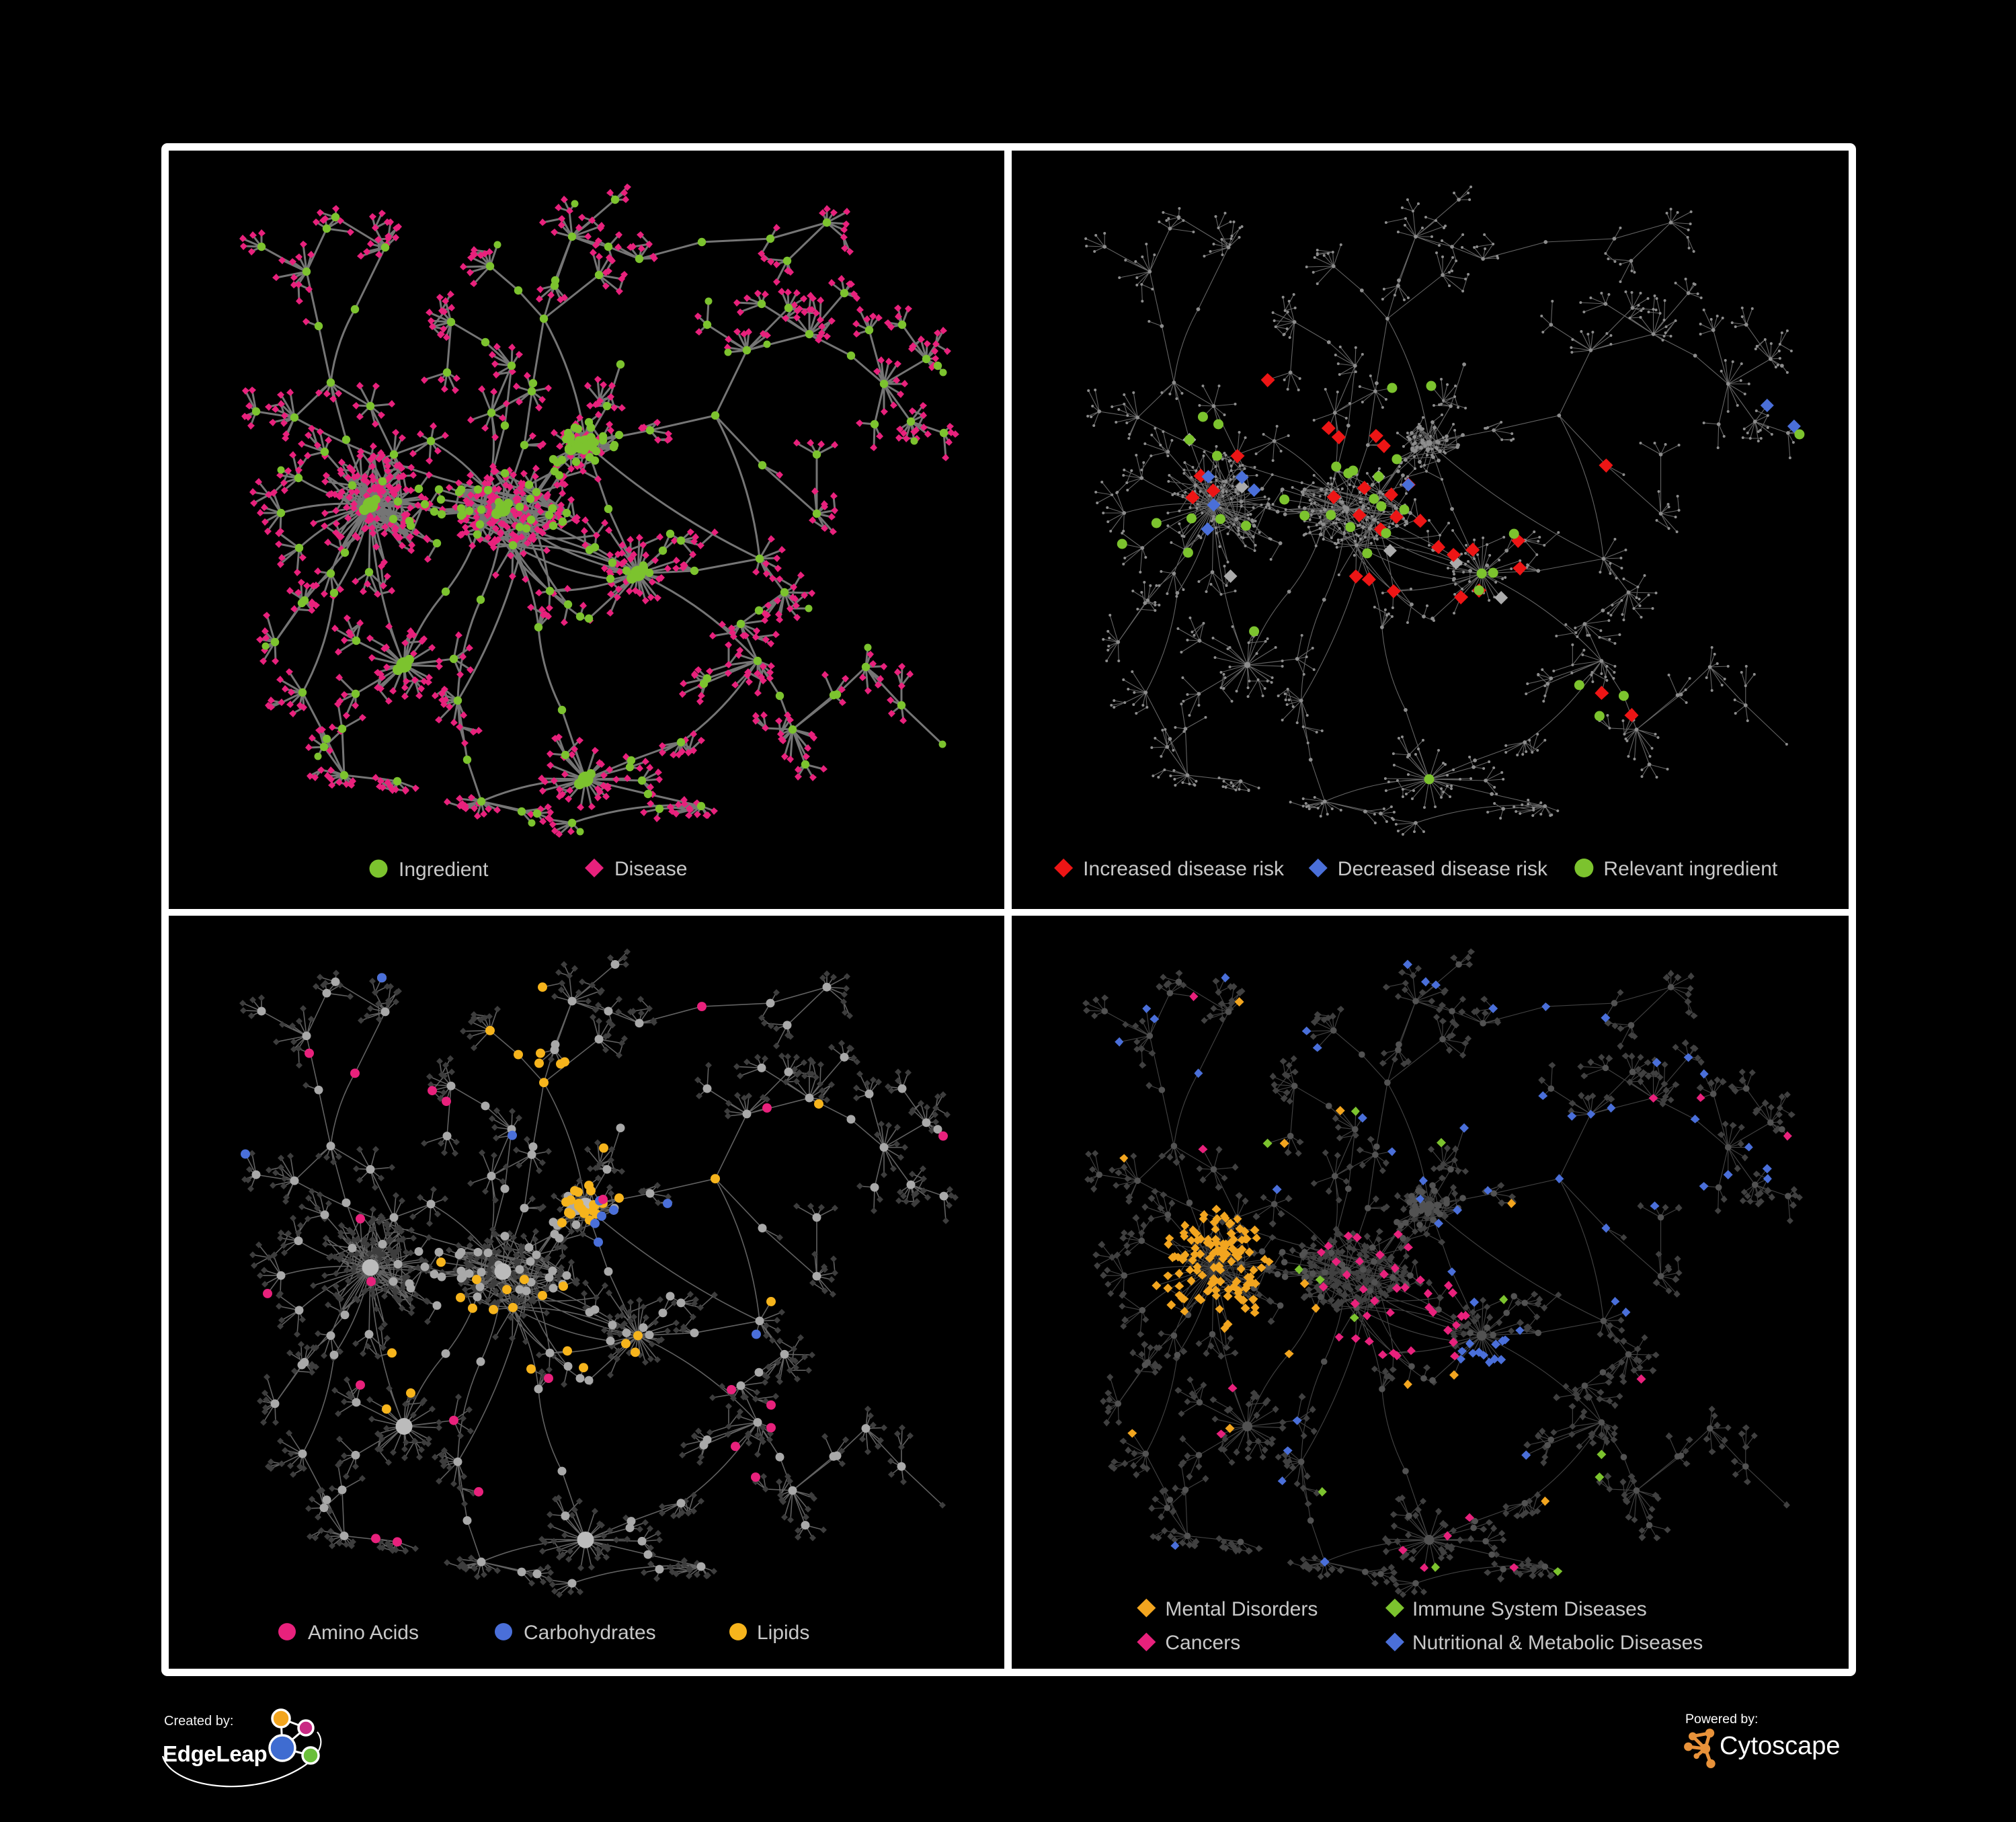  What do you see at coordinates (590, 1633) in the screenshot?
I see `svg-text: Carbohydrates` at bounding box center [590, 1633].